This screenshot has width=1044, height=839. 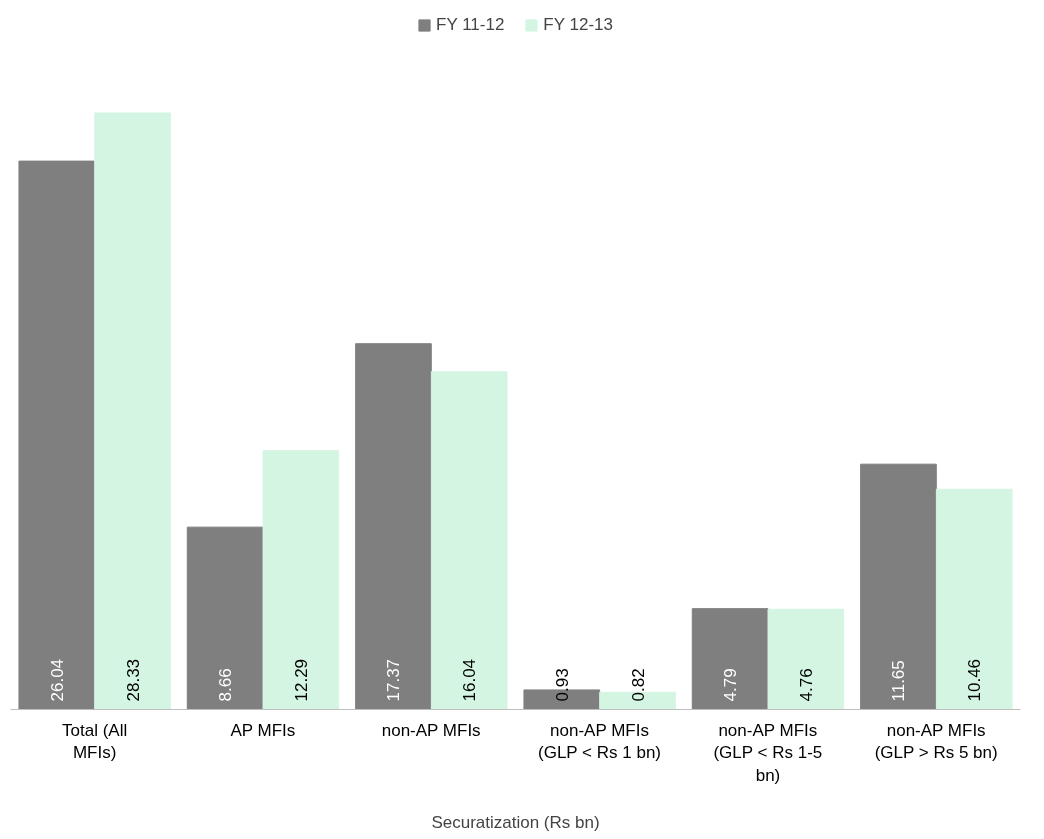 I want to click on legend-label: FY 12-13, so click(x=578, y=25).